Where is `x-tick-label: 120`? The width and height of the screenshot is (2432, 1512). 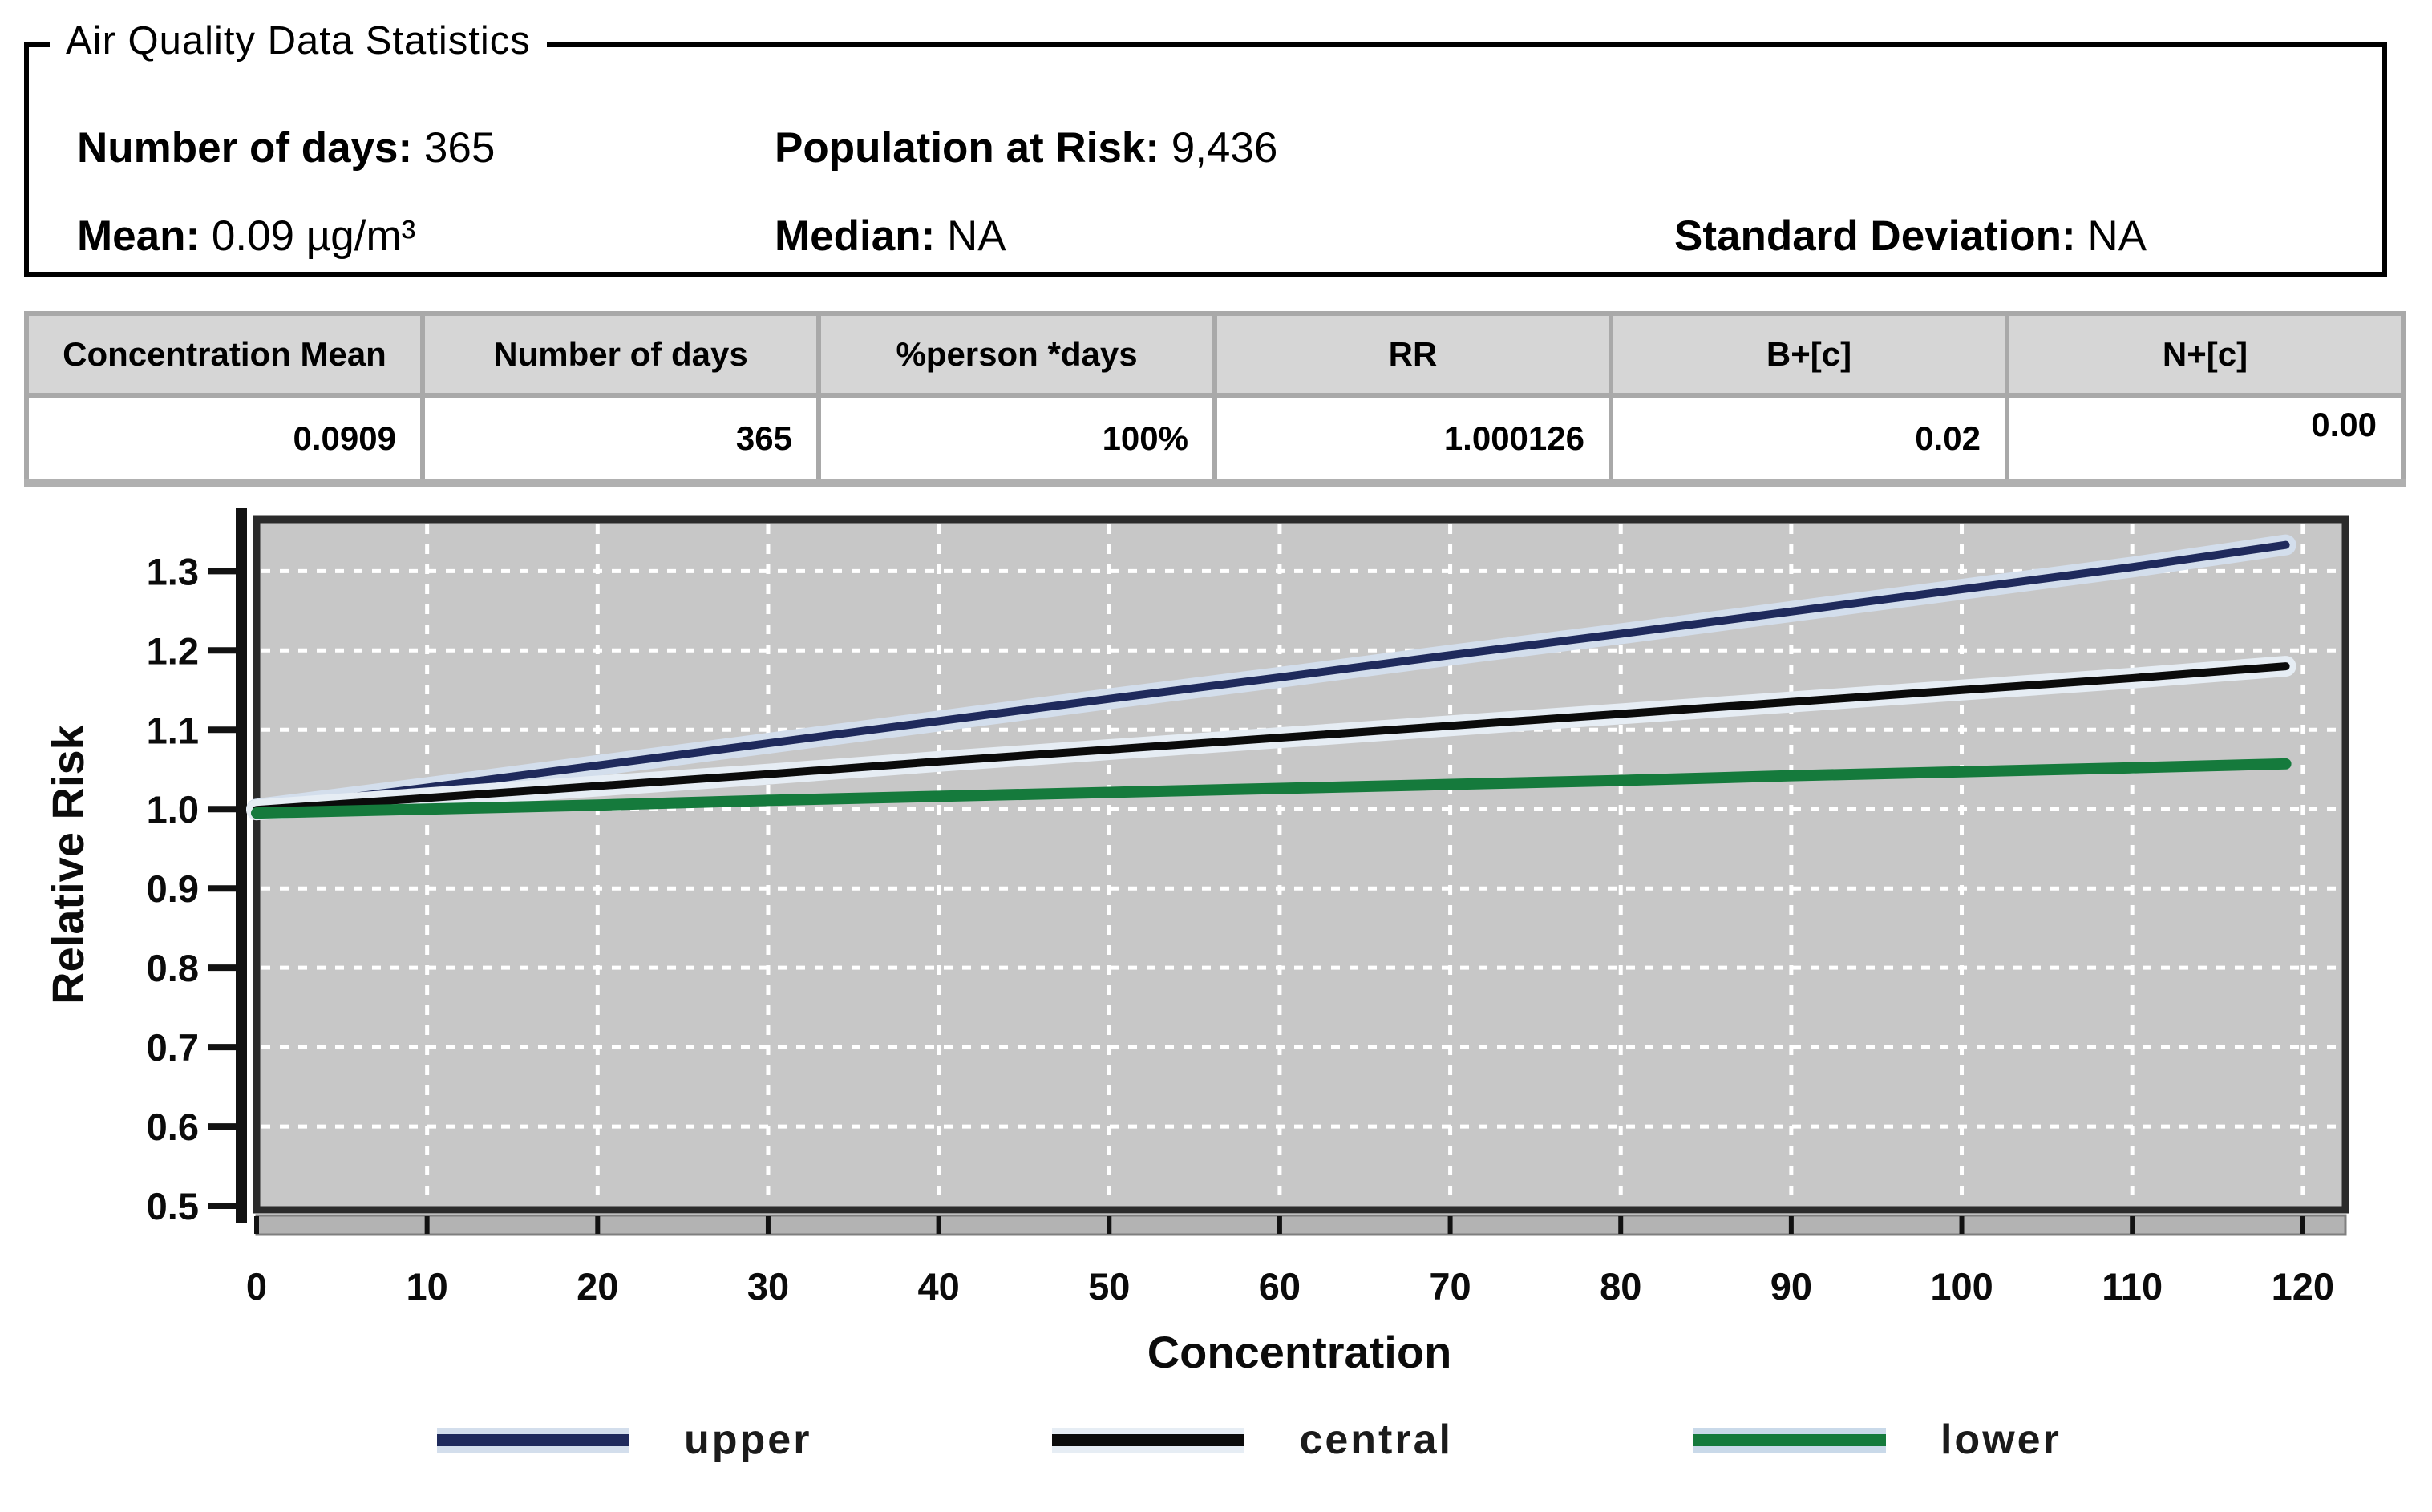
x-tick-label: 120 is located at coordinates (2303, 1287).